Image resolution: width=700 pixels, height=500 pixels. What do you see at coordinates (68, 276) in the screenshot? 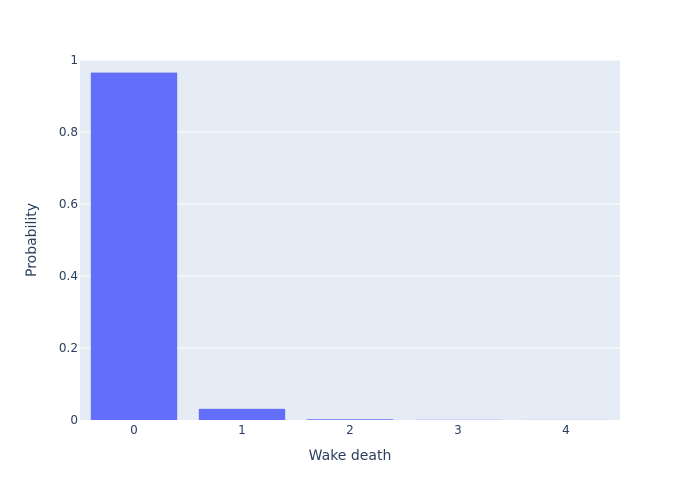
I see `y-tick-label: 0.4` at bounding box center [68, 276].